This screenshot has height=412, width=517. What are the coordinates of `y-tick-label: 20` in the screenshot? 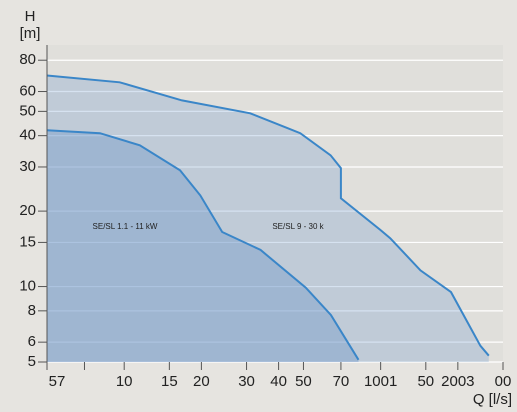 It's located at (27, 210).